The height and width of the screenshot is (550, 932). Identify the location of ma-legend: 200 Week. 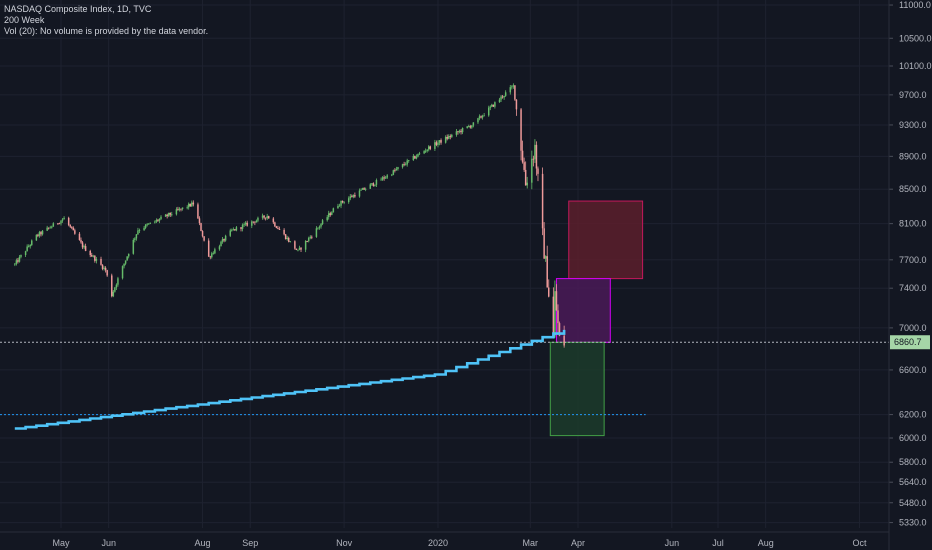
(24, 20).